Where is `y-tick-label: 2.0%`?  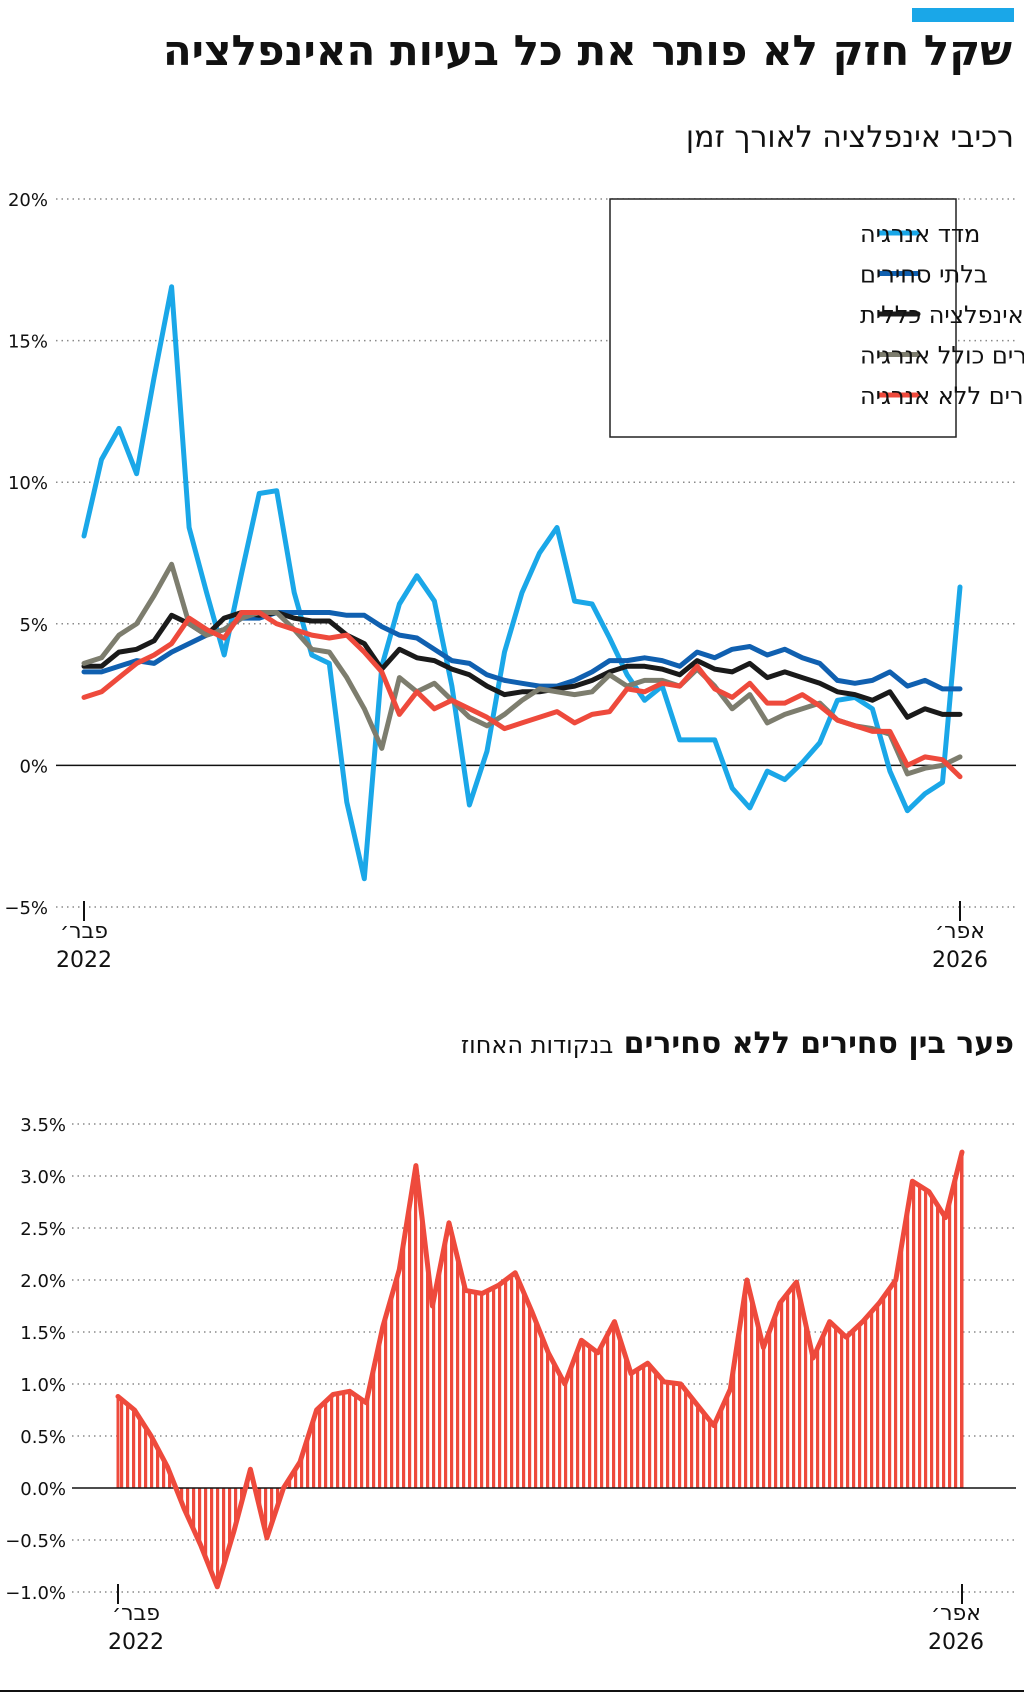 y-tick-label: 2.0% is located at coordinates (43, 1281).